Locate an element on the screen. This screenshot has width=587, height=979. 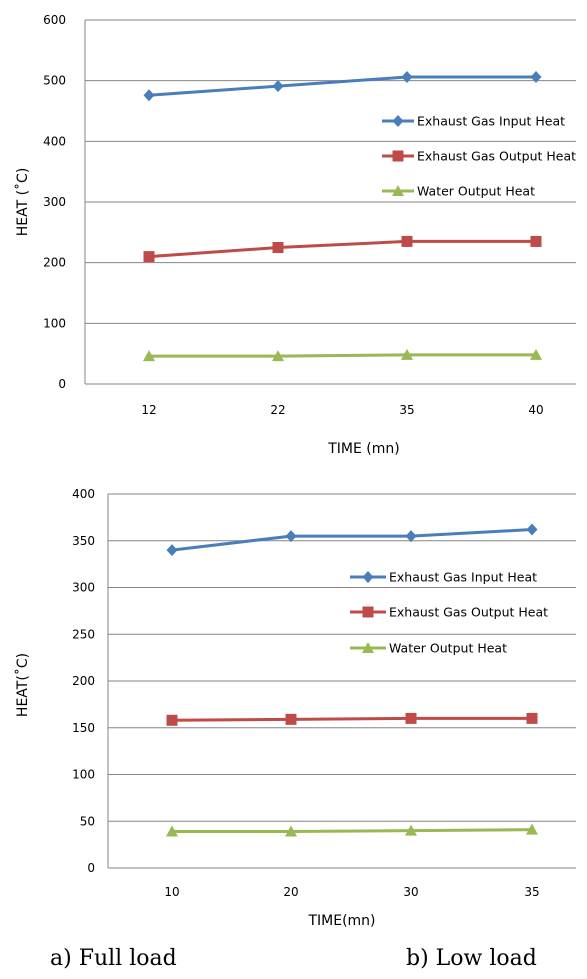
x-tick-label: 10 is located at coordinates (171, 892).